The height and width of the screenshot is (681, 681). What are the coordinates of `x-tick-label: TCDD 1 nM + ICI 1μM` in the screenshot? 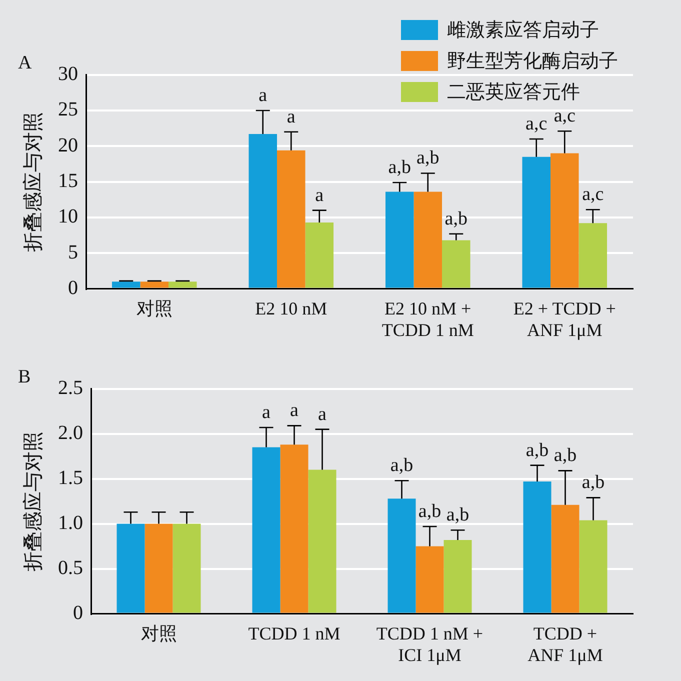 It's located at (430, 644).